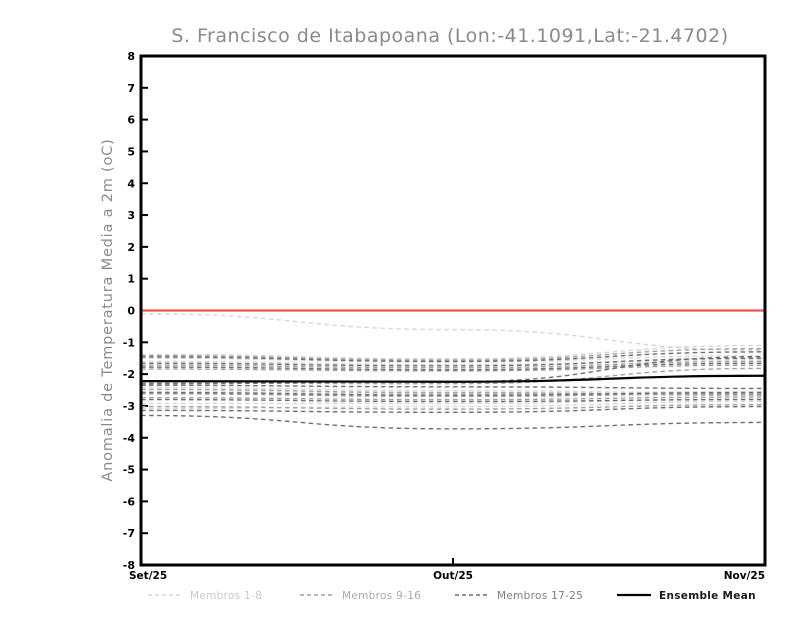 The image size is (800, 618). Describe the element at coordinates (131, 311) in the screenshot. I see `y-tick-label: 0` at that location.